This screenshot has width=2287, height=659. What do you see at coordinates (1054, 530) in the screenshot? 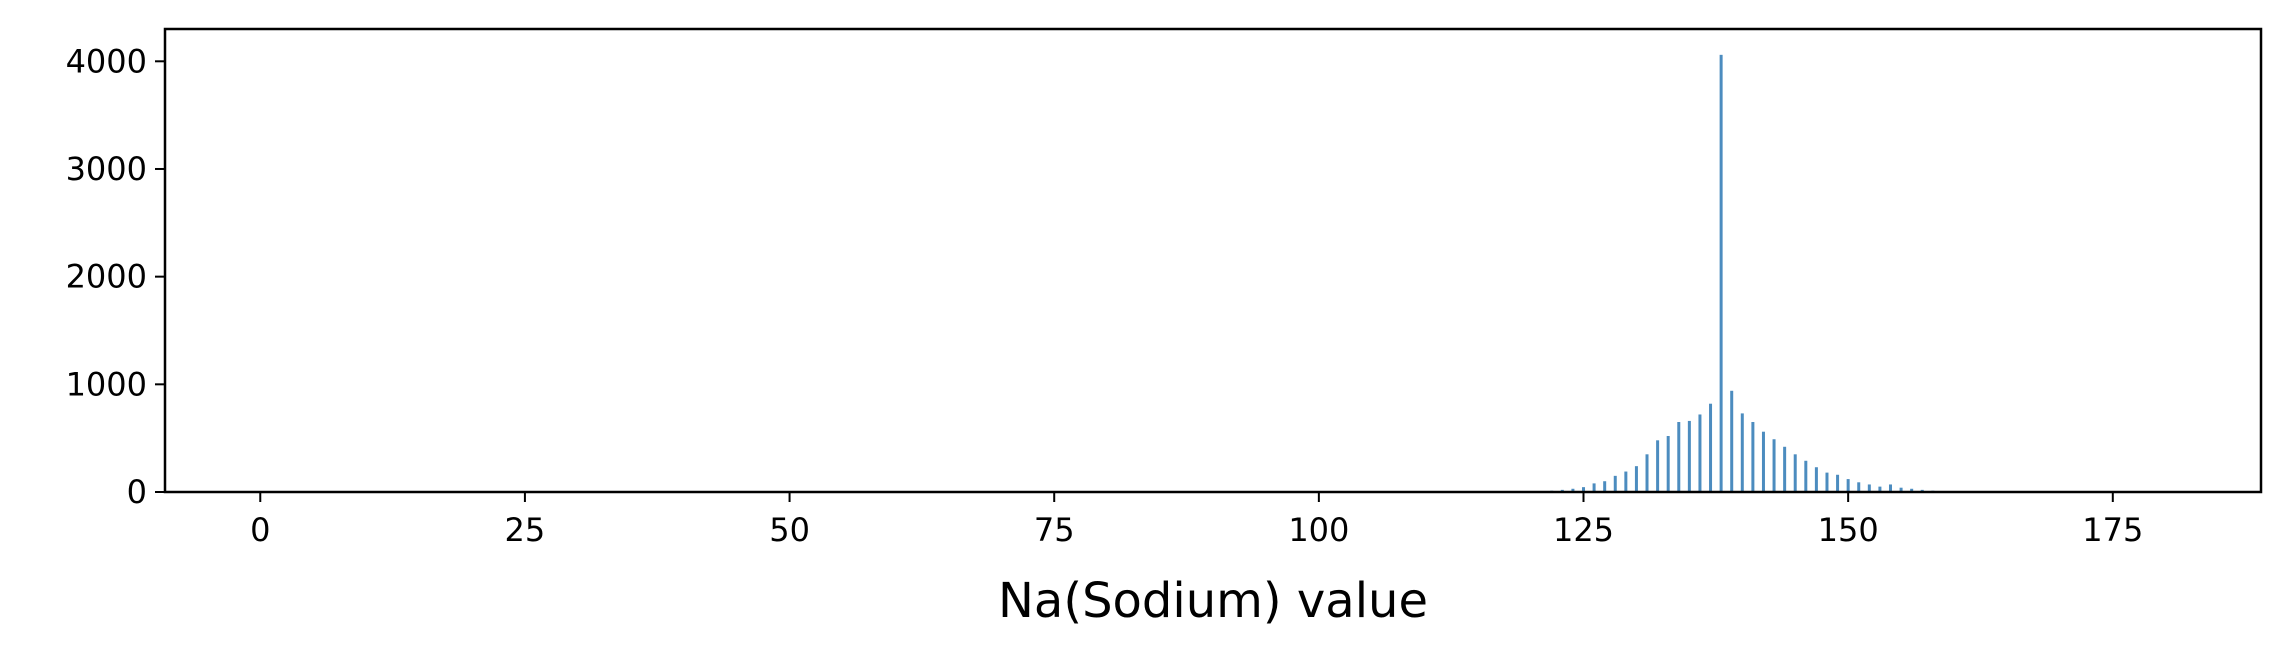
I see `x-tick-label: 75` at bounding box center [1054, 530].